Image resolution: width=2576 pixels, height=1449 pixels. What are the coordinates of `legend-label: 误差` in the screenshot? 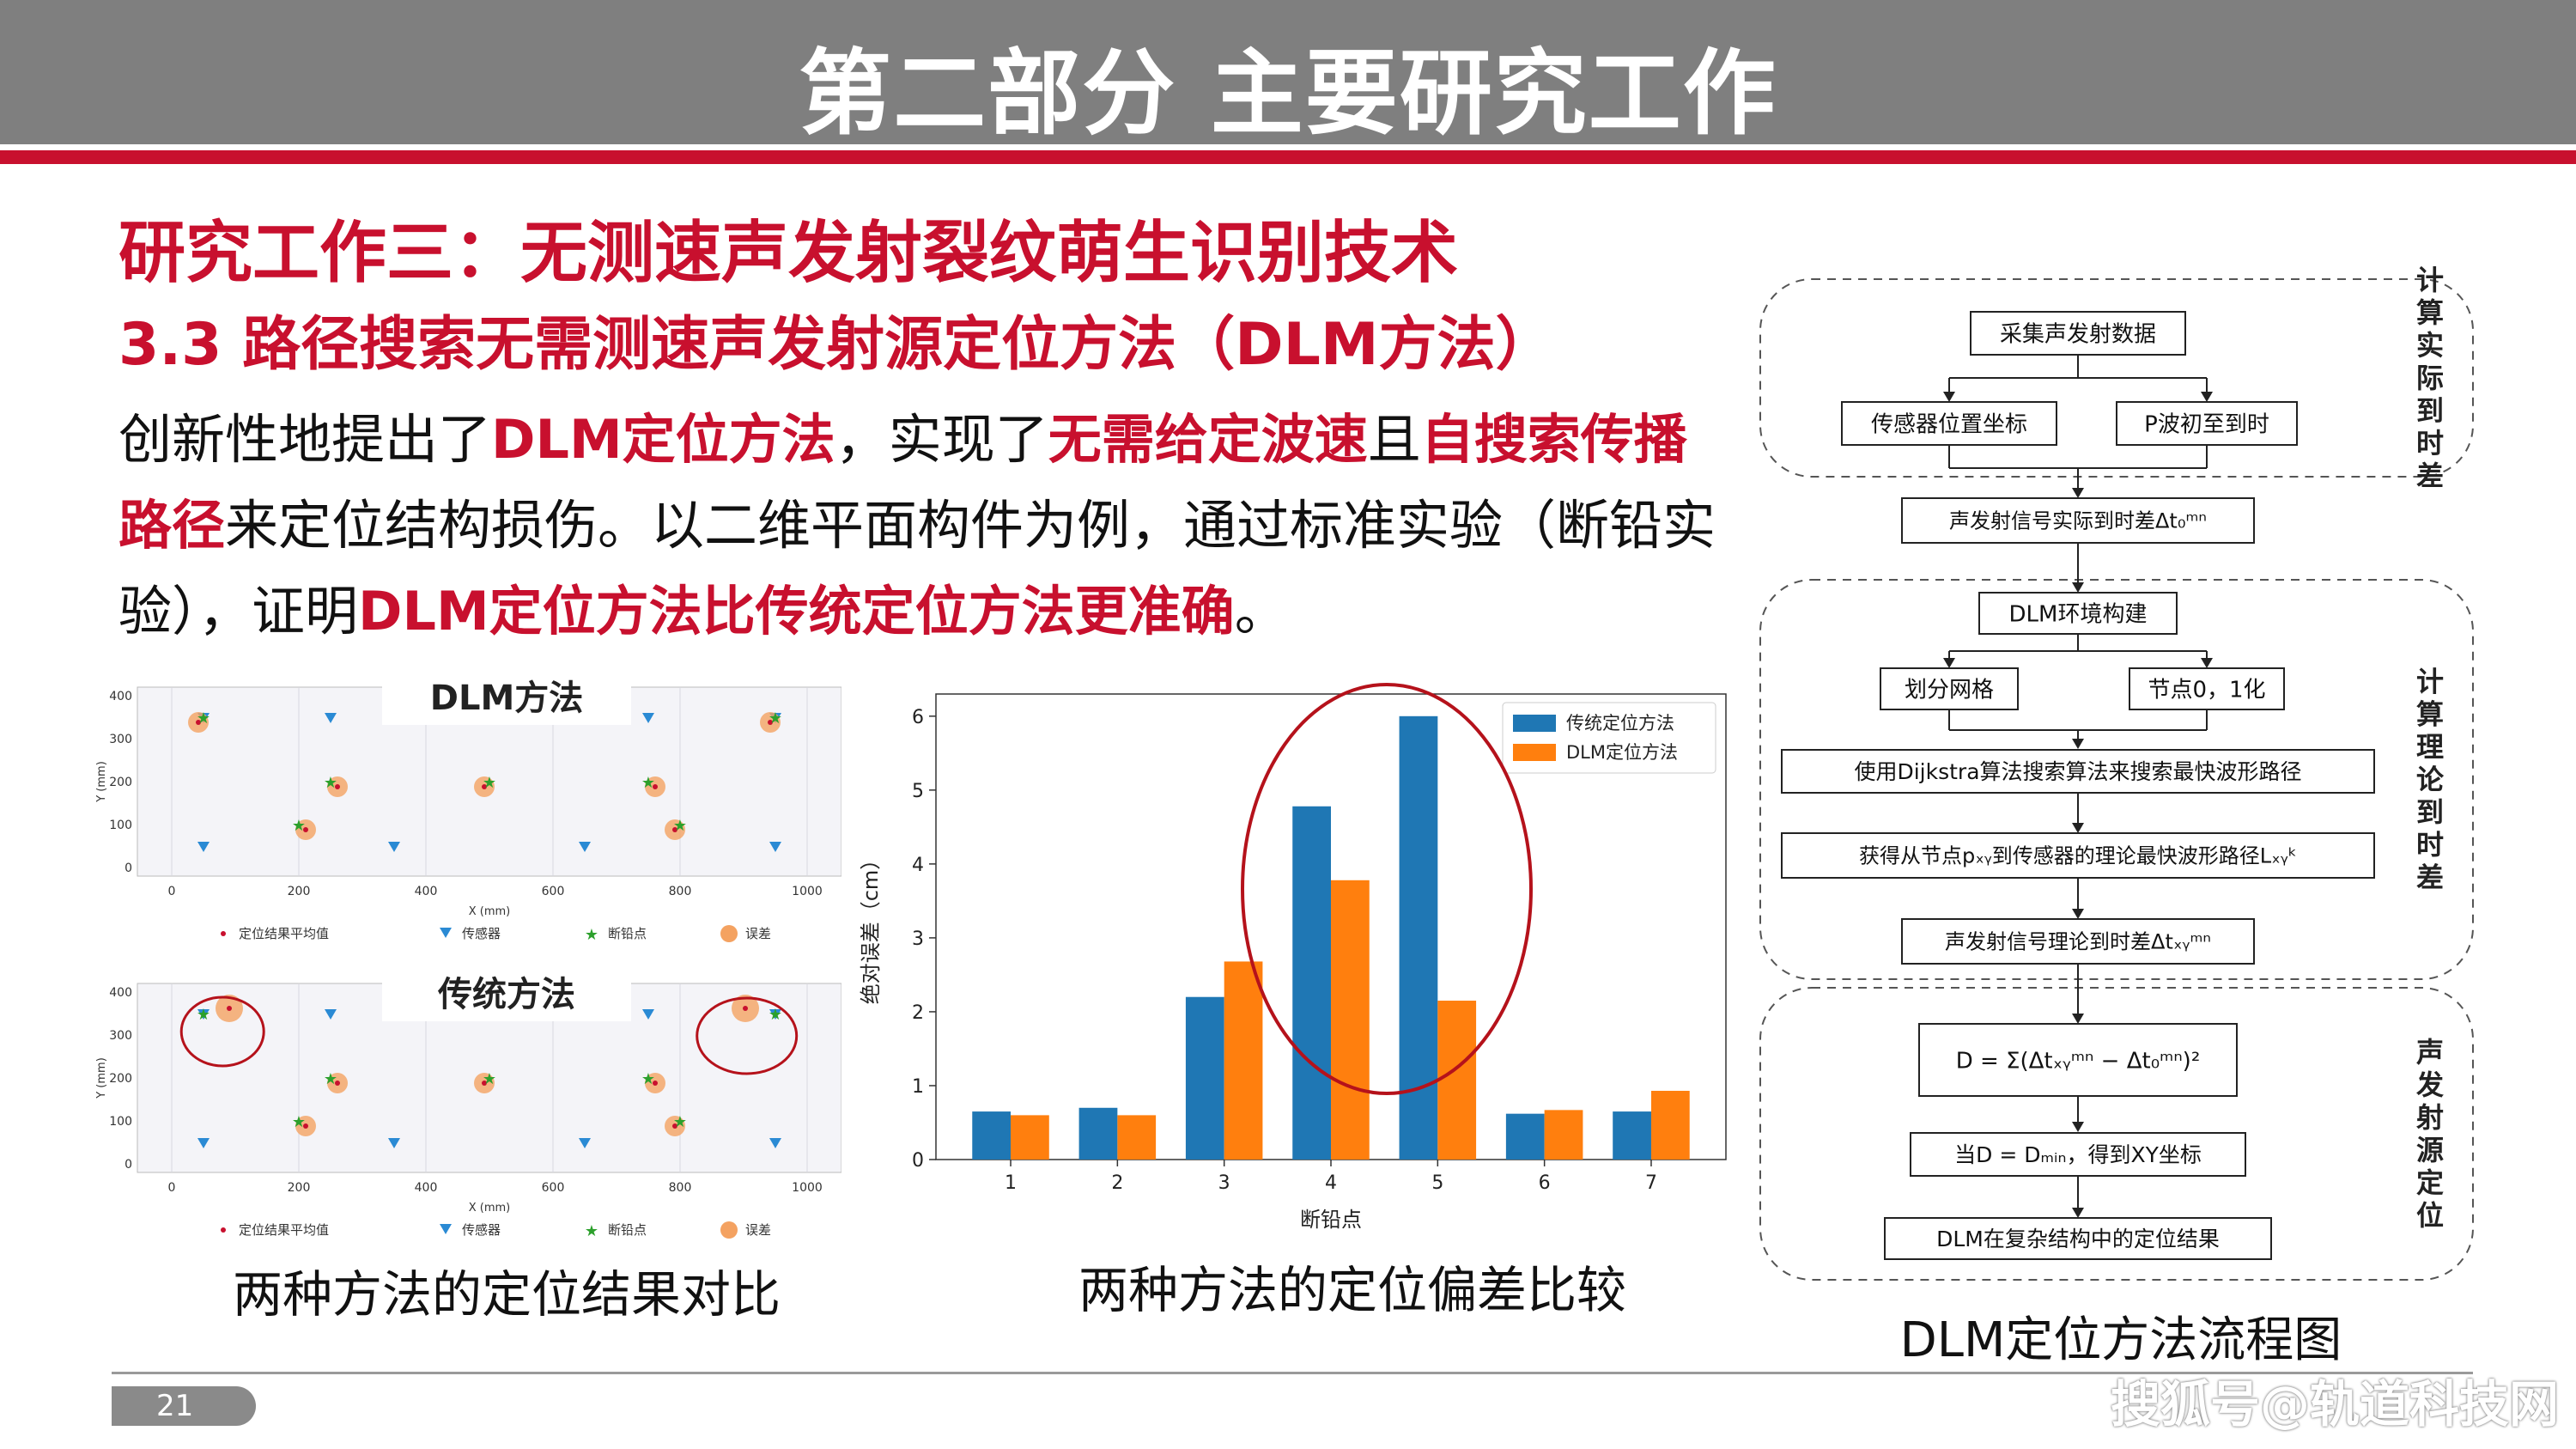 It's located at (758, 1230).